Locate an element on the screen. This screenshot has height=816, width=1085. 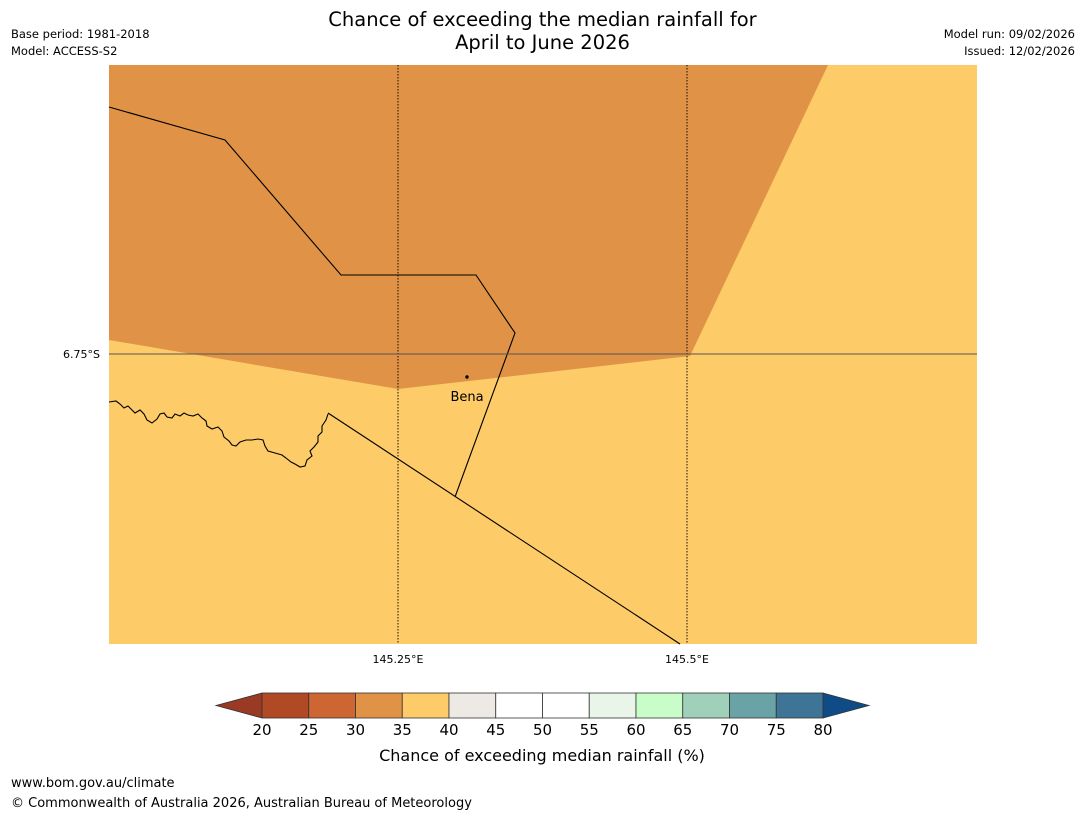
province-boundary-south is located at coordinates (504, 528).